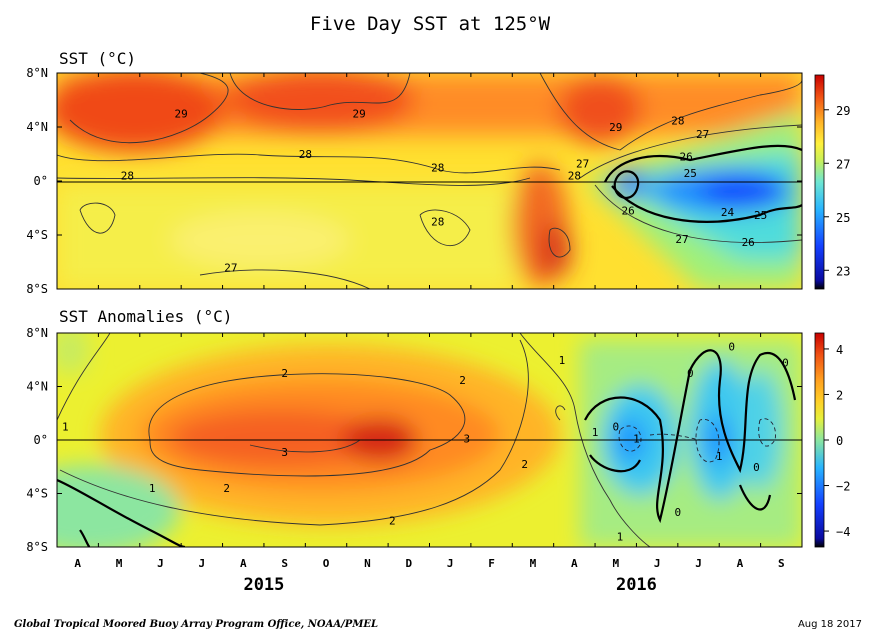 Image resolution: width=894 pixels, height=636 pixels. I want to click on colorbar-tick-label: −2, so click(843, 487).